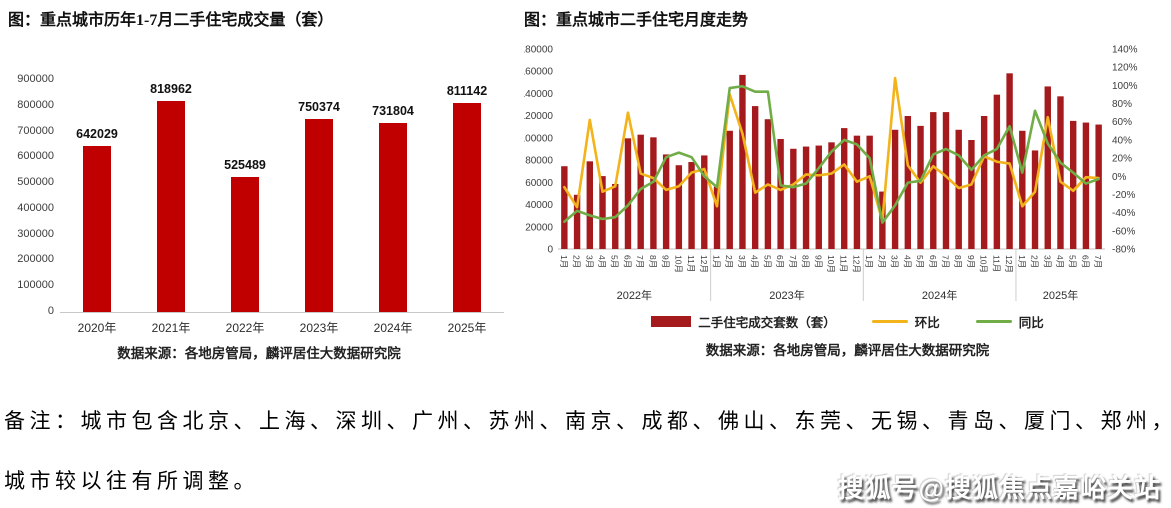 The width and height of the screenshot is (1171, 508). I want to click on left-x-tick: 2022年, so click(245, 328).